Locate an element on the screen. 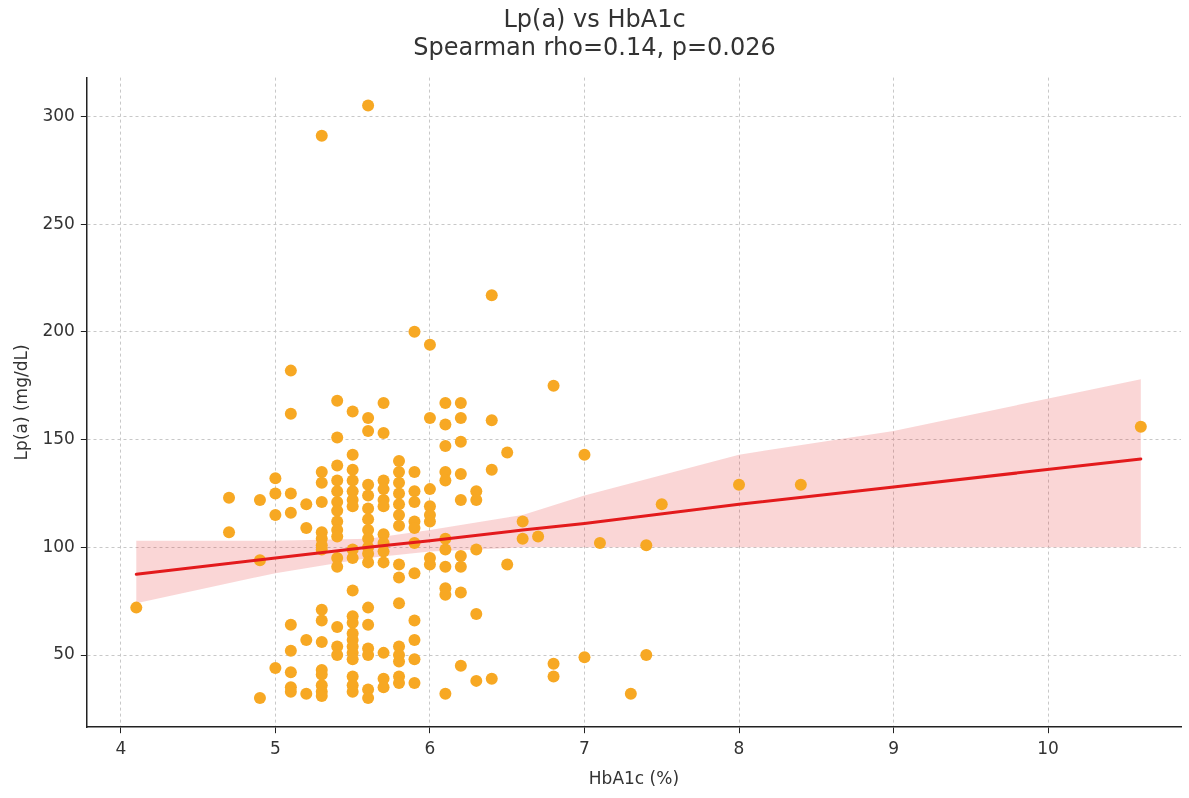 This screenshot has width=1189, height=798. x-tick-label: 6 is located at coordinates (430, 747).